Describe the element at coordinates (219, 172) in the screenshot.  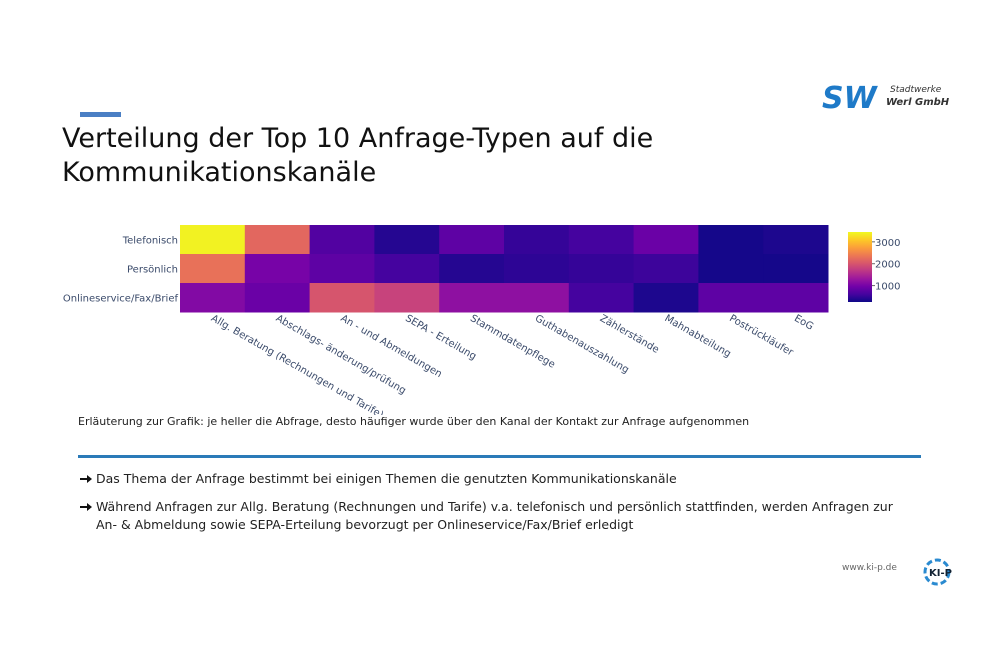
I see `title-line: Kommunikationskanäle` at that location.